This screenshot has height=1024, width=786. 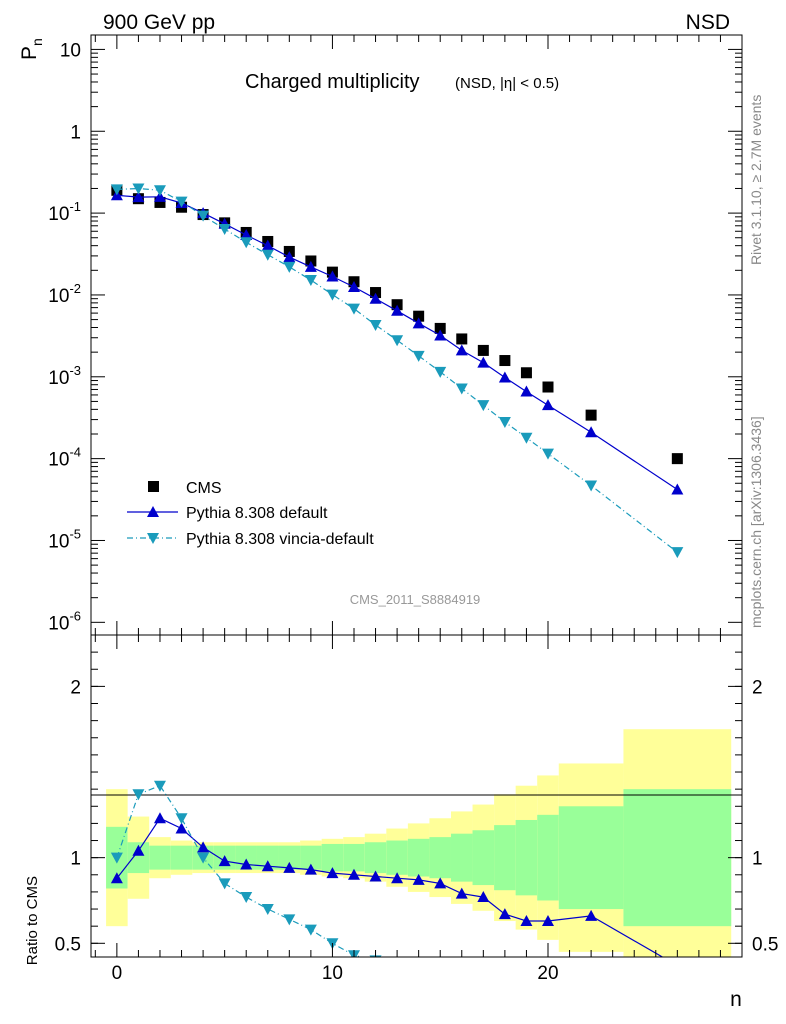 I want to click on main-ytick-label: 10⁻⁴, so click(x=64, y=458).